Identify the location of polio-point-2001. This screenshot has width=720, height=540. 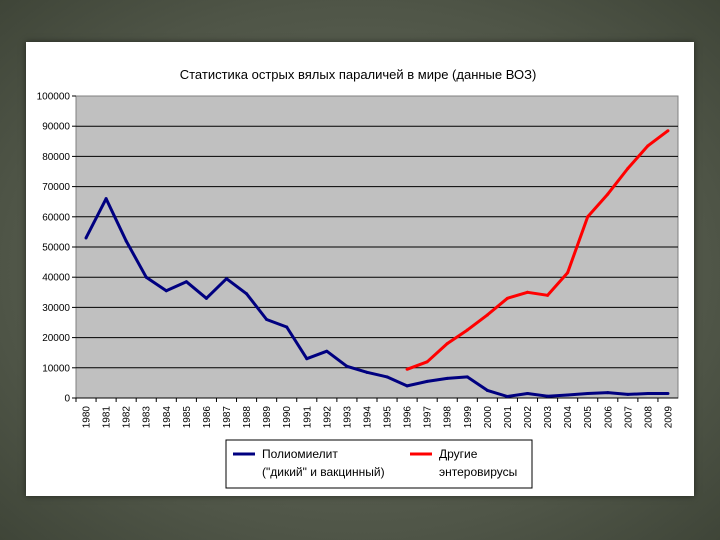
(507, 396).